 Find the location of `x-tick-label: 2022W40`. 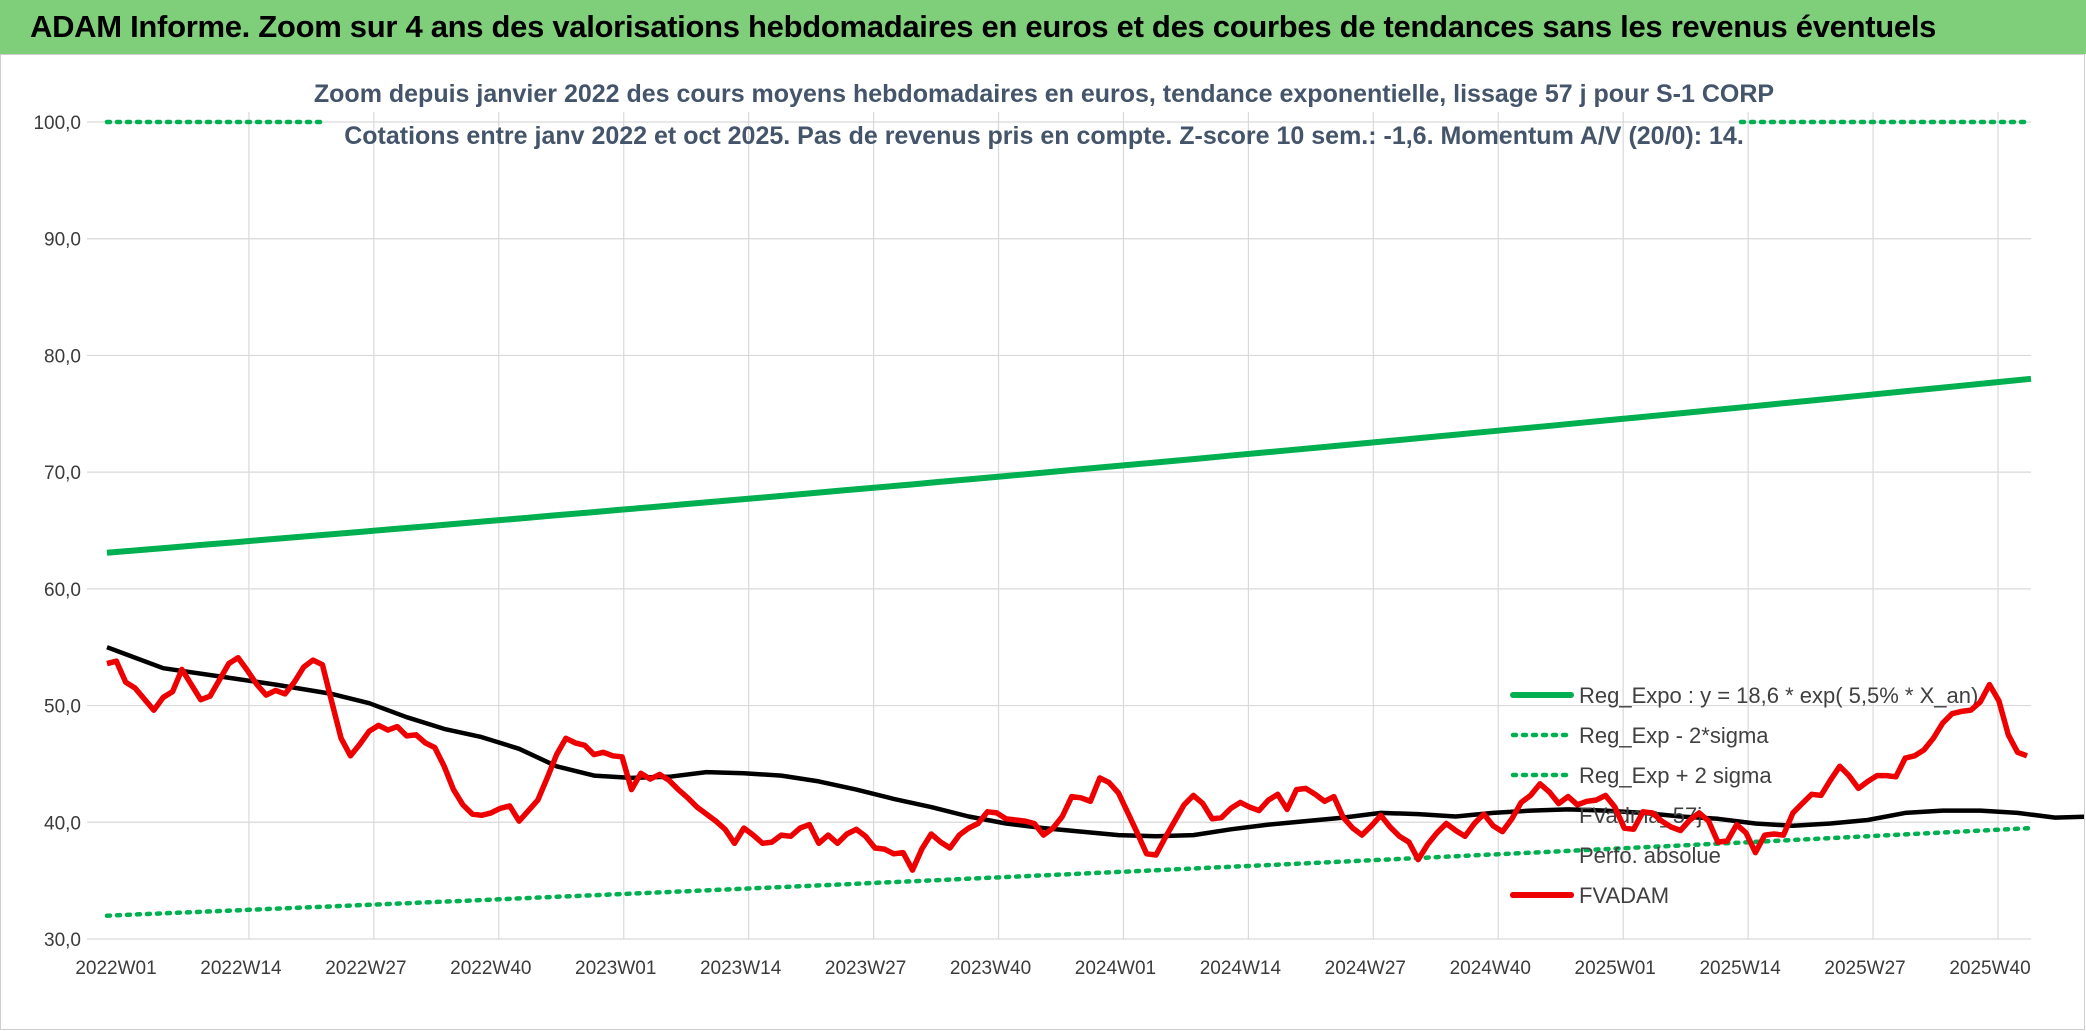

x-tick-label: 2022W40 is located at coordinates (490, 968).